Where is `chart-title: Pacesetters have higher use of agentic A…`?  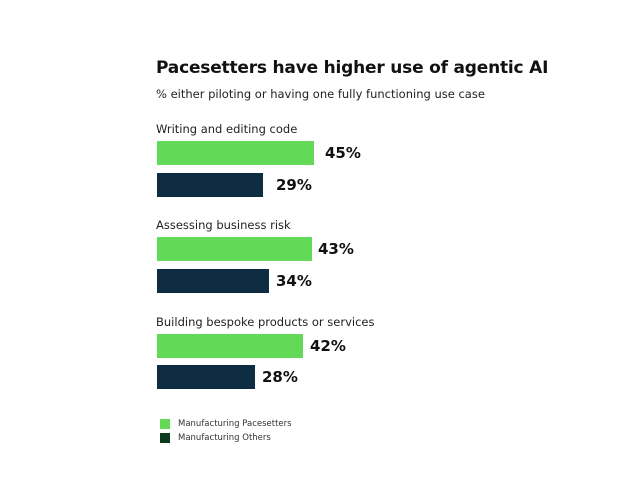
chart-title: Pacesetters have higher use of agentic A… is located at coordinates (352, 68).